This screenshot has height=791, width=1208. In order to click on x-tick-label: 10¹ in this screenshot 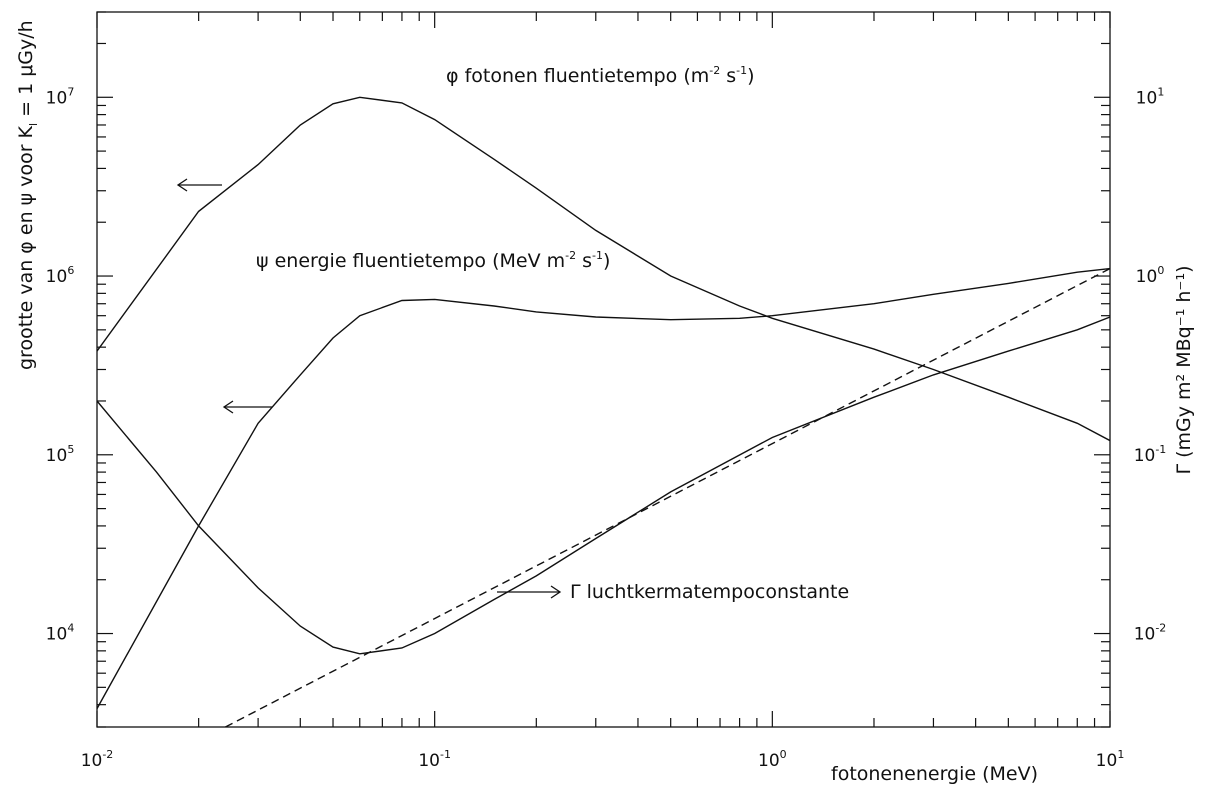, I will do `click(1110, 759)`.